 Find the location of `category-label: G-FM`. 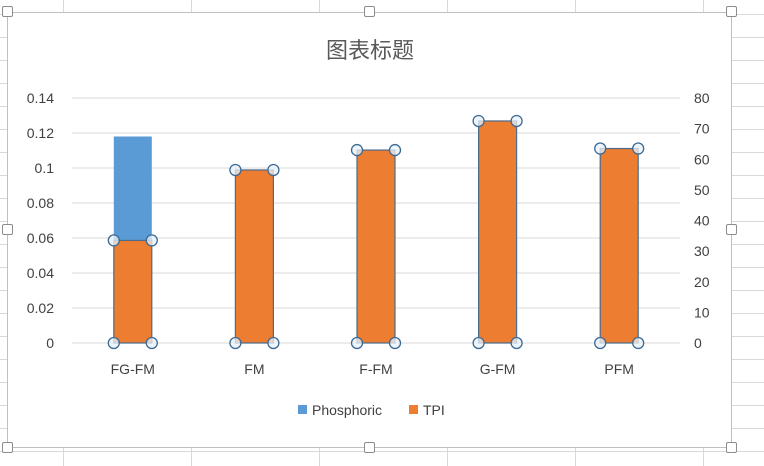

category-label: G-FM is located at coordinates (498, 369).